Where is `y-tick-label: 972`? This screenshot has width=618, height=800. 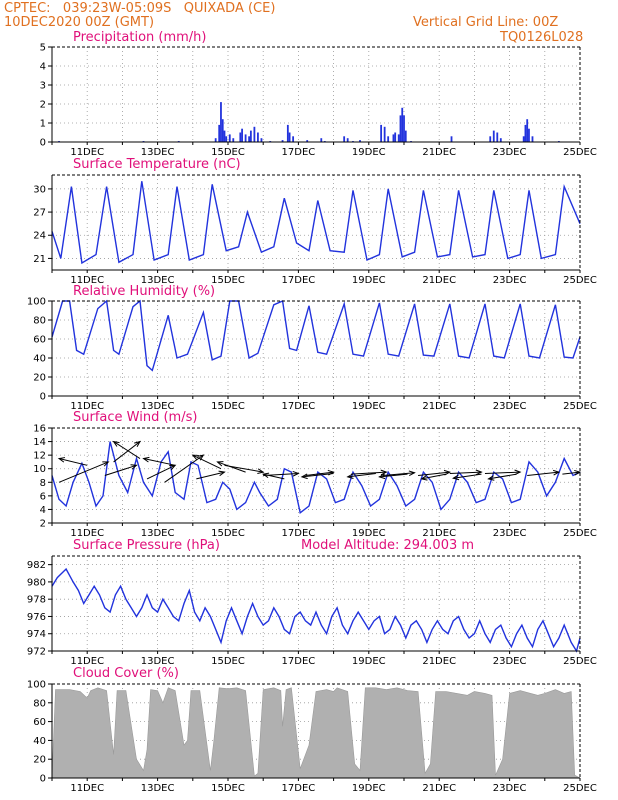
y-tick-label: 972 is located at coordinates (36, 652).